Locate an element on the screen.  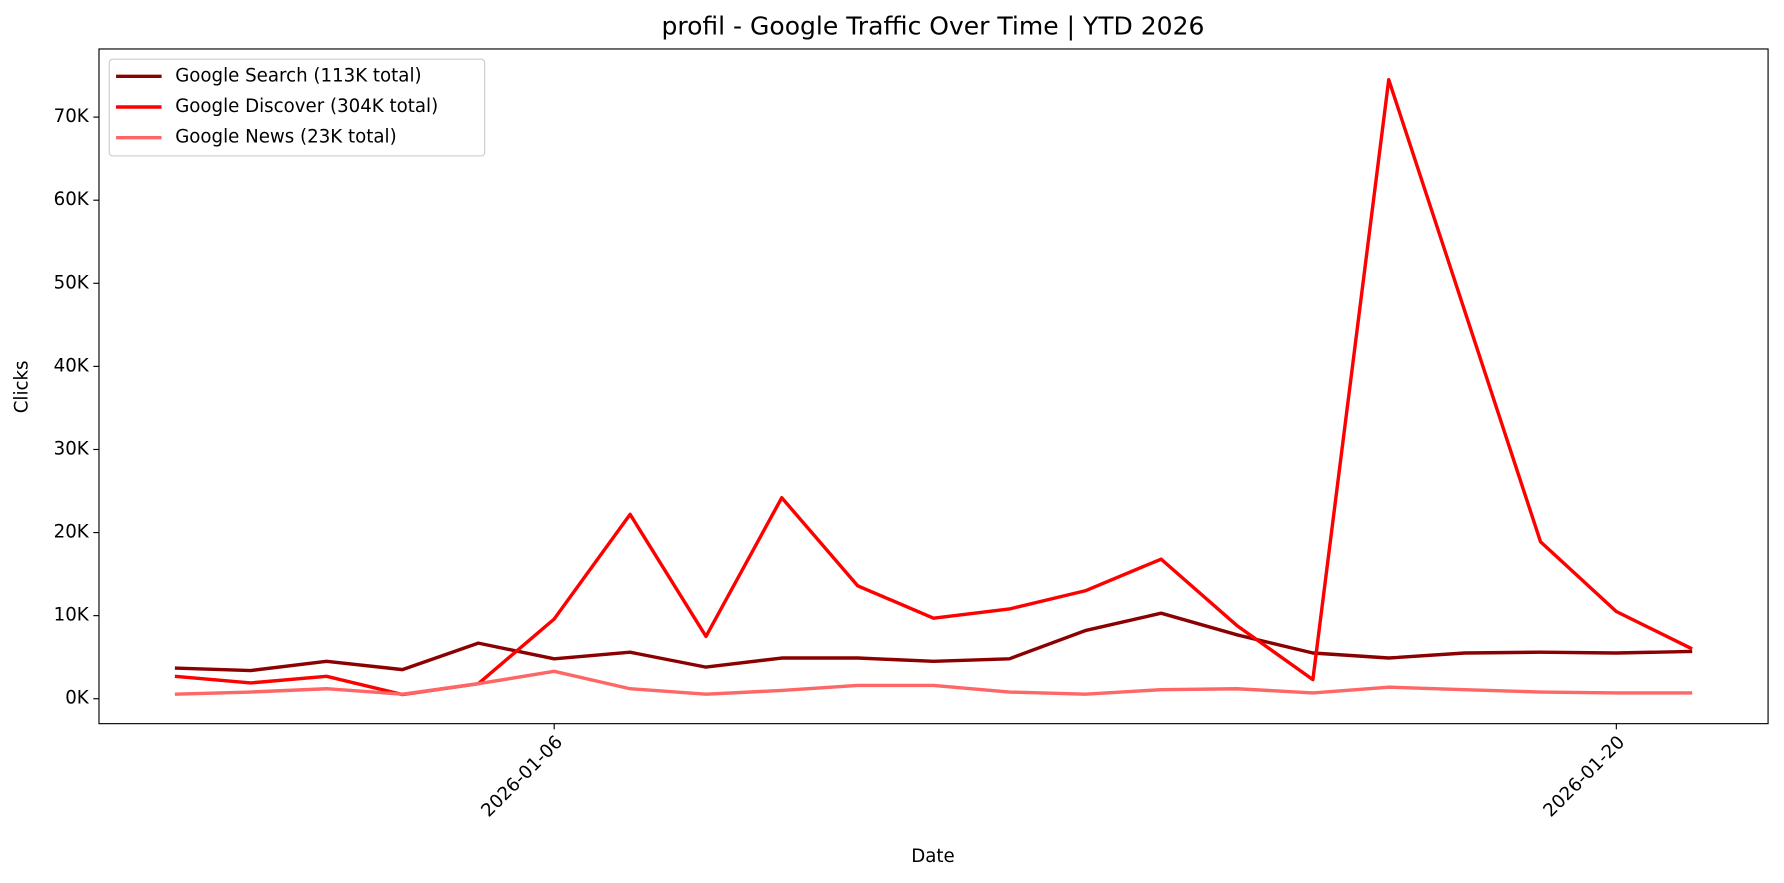
y-tick-label: 20K is located at coordinates (72, 532).